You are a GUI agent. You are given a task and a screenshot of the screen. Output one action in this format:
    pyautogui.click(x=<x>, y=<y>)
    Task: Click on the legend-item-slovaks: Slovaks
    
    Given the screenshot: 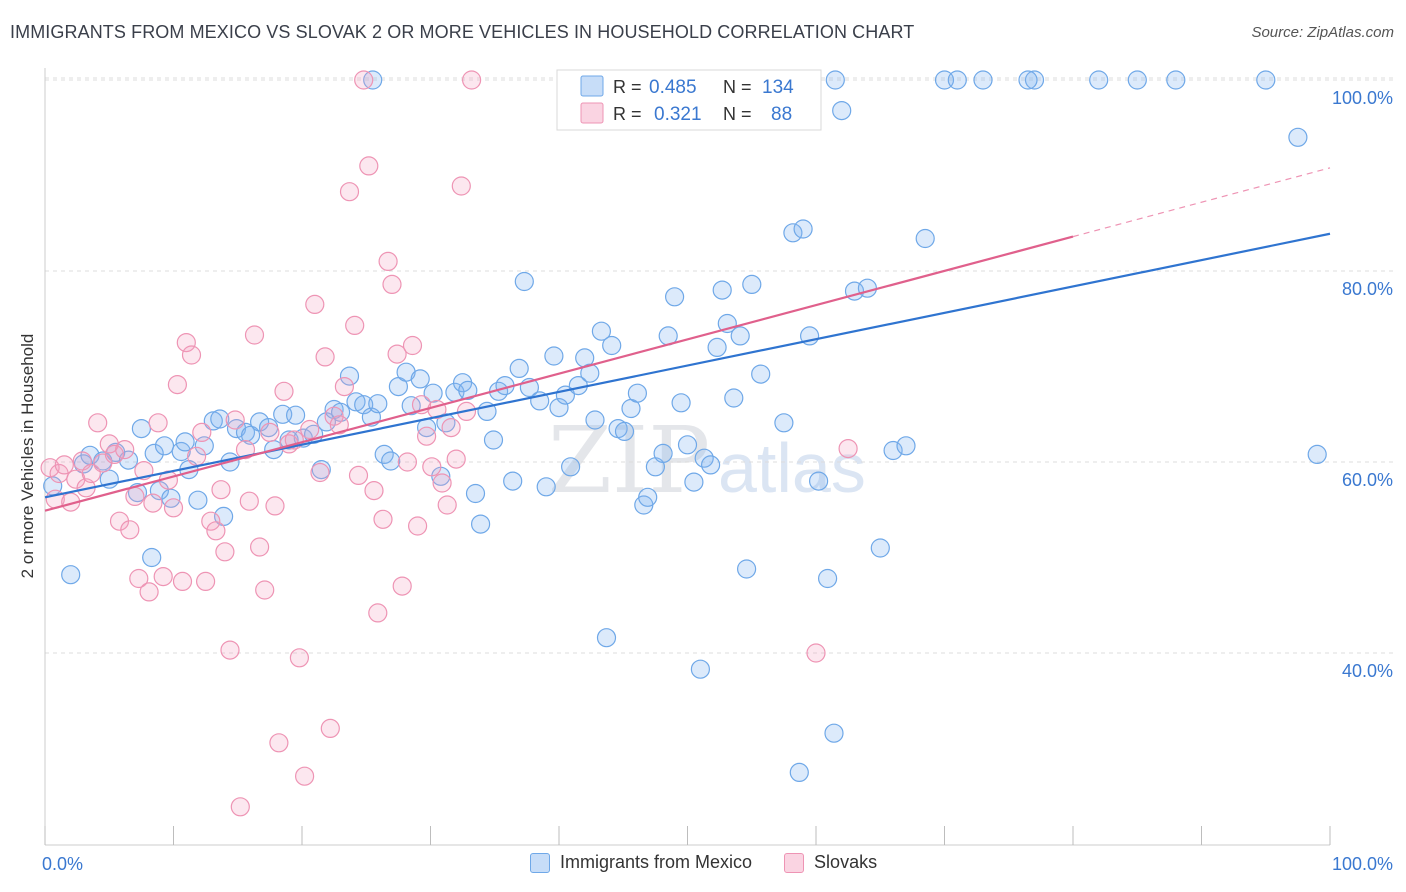 What is the action you would take?
    pyautogui.click(x=830, y=862)
    